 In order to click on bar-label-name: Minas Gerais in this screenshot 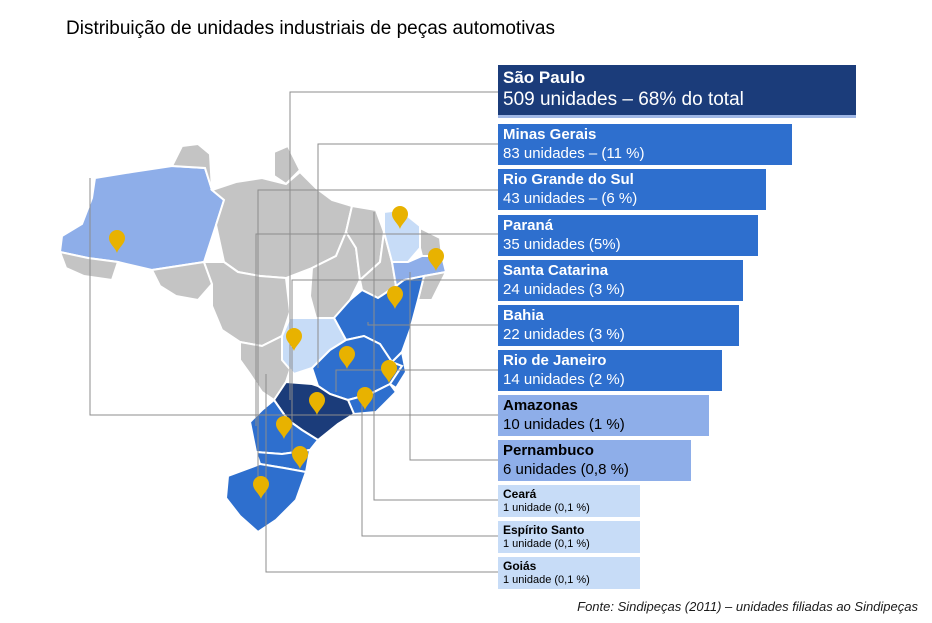, I will do `click(550, 134)`.